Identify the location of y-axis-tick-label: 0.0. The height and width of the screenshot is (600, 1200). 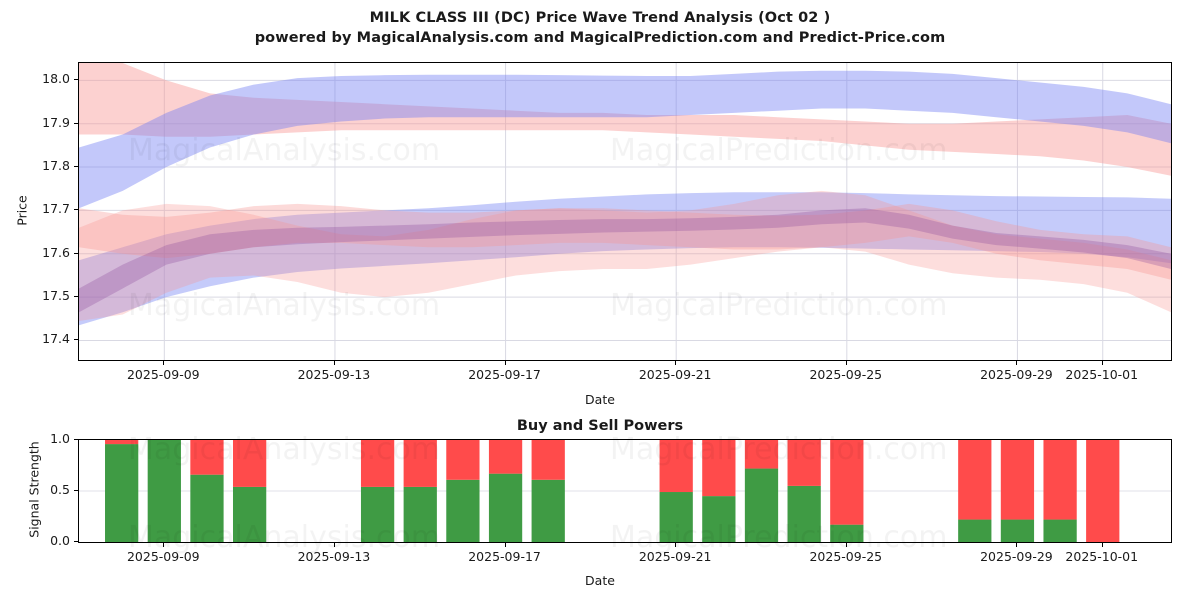
(60, 540).